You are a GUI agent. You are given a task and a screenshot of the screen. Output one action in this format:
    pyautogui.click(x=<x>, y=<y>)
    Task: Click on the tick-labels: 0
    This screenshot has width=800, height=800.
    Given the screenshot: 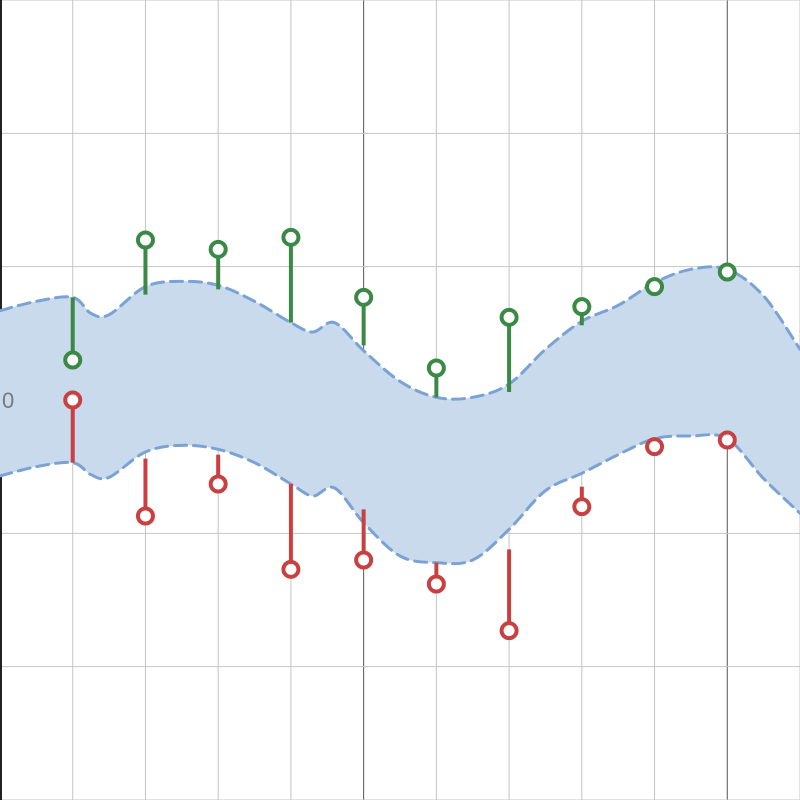 What is the action you would take?
    pyautogui.click(x=8, y=400)
    